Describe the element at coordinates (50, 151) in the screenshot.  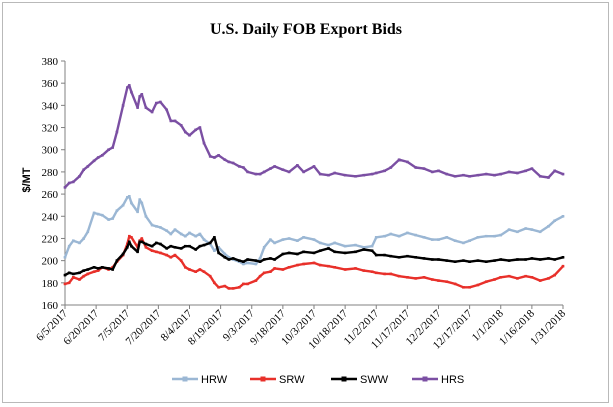
I see `y-tick-label: 300` at that location.